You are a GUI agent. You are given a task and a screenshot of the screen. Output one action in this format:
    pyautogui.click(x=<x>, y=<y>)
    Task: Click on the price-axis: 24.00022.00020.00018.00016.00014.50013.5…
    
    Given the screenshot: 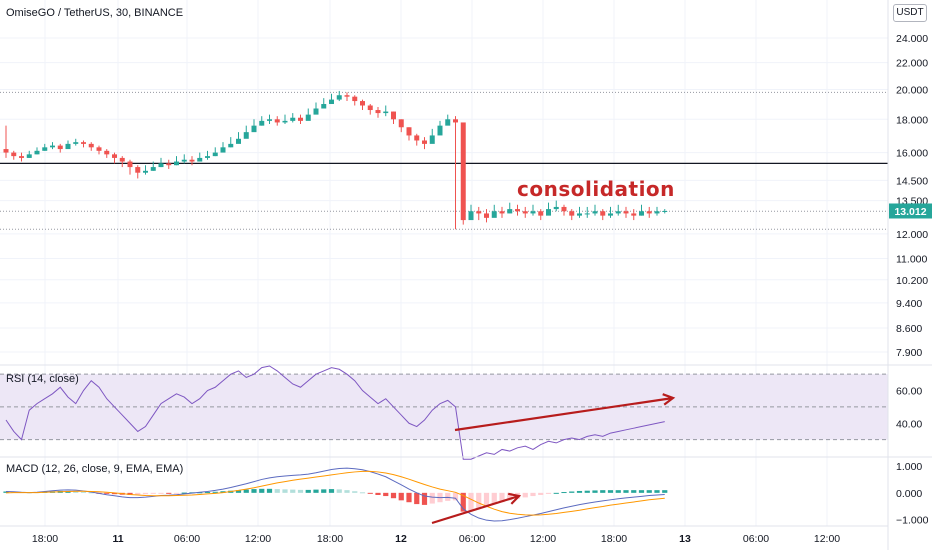 What is the action you would take?
    pyautogui.click(x=912, y=196)
    